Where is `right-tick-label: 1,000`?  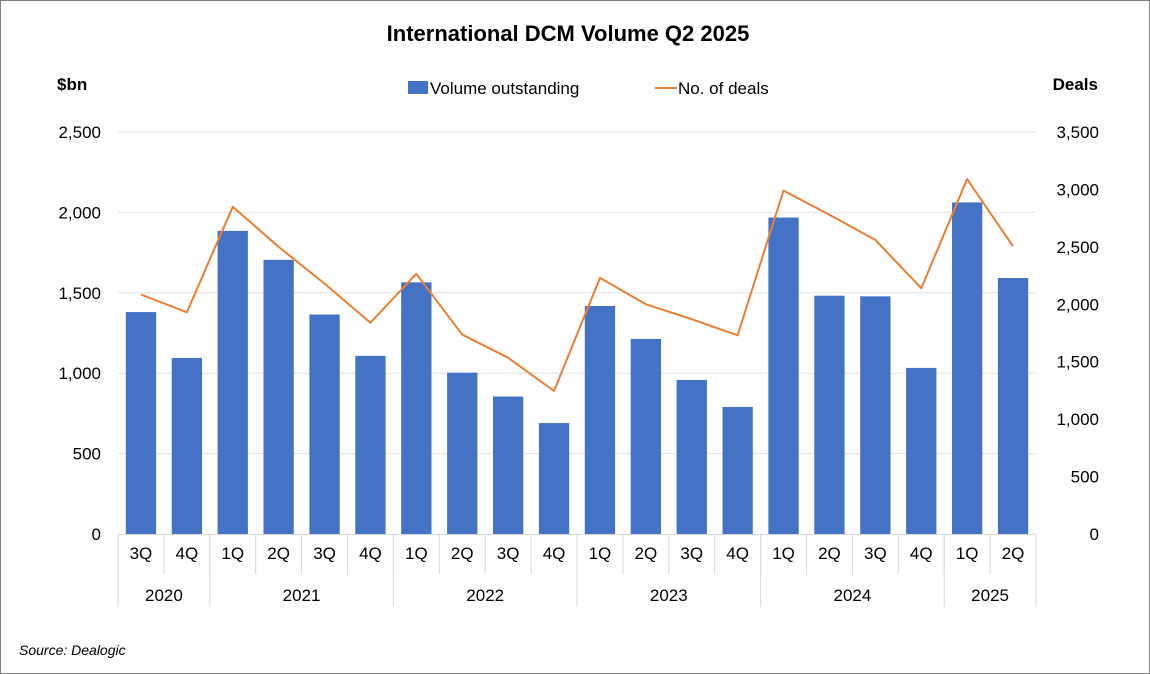
right-tick-label: 1,000 is located at coordinates (1077, 419).